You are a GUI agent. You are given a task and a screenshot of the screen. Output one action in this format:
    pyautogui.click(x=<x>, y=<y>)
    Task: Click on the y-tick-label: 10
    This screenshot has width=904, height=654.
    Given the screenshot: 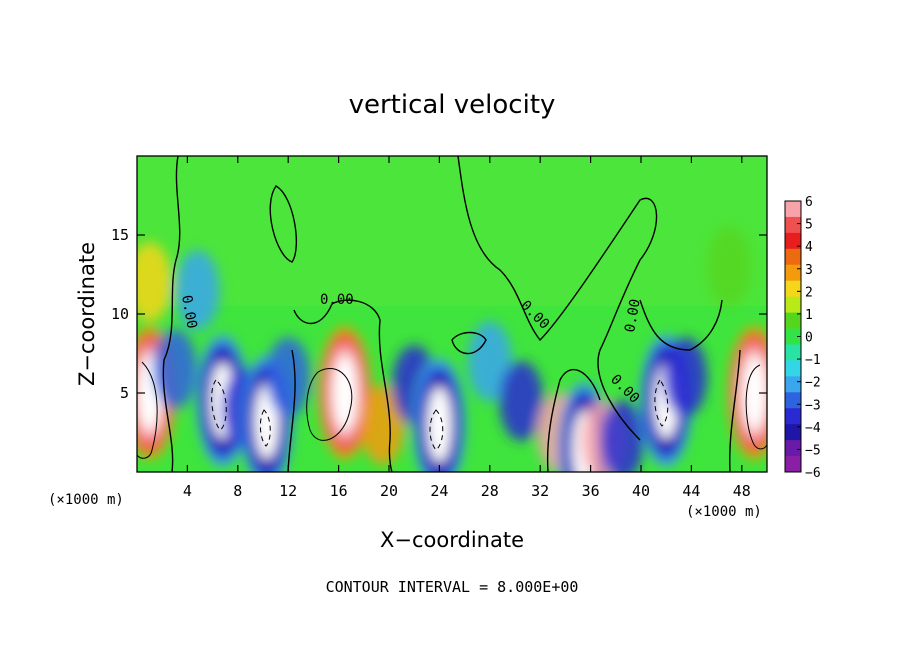 What is the action you would take?
    pyautogui.click(x=120, y=314)
    